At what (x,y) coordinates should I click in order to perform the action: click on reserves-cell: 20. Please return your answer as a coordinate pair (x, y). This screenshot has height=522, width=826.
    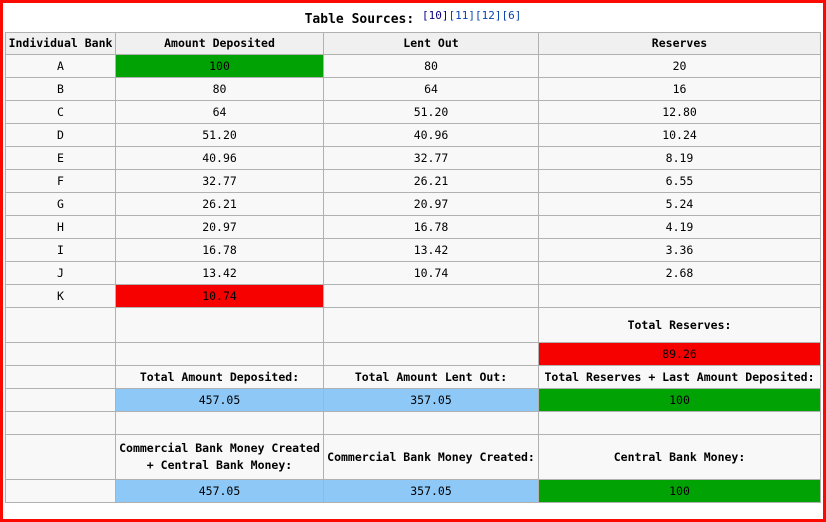
    Looking at the image, I should click on (679, 66).